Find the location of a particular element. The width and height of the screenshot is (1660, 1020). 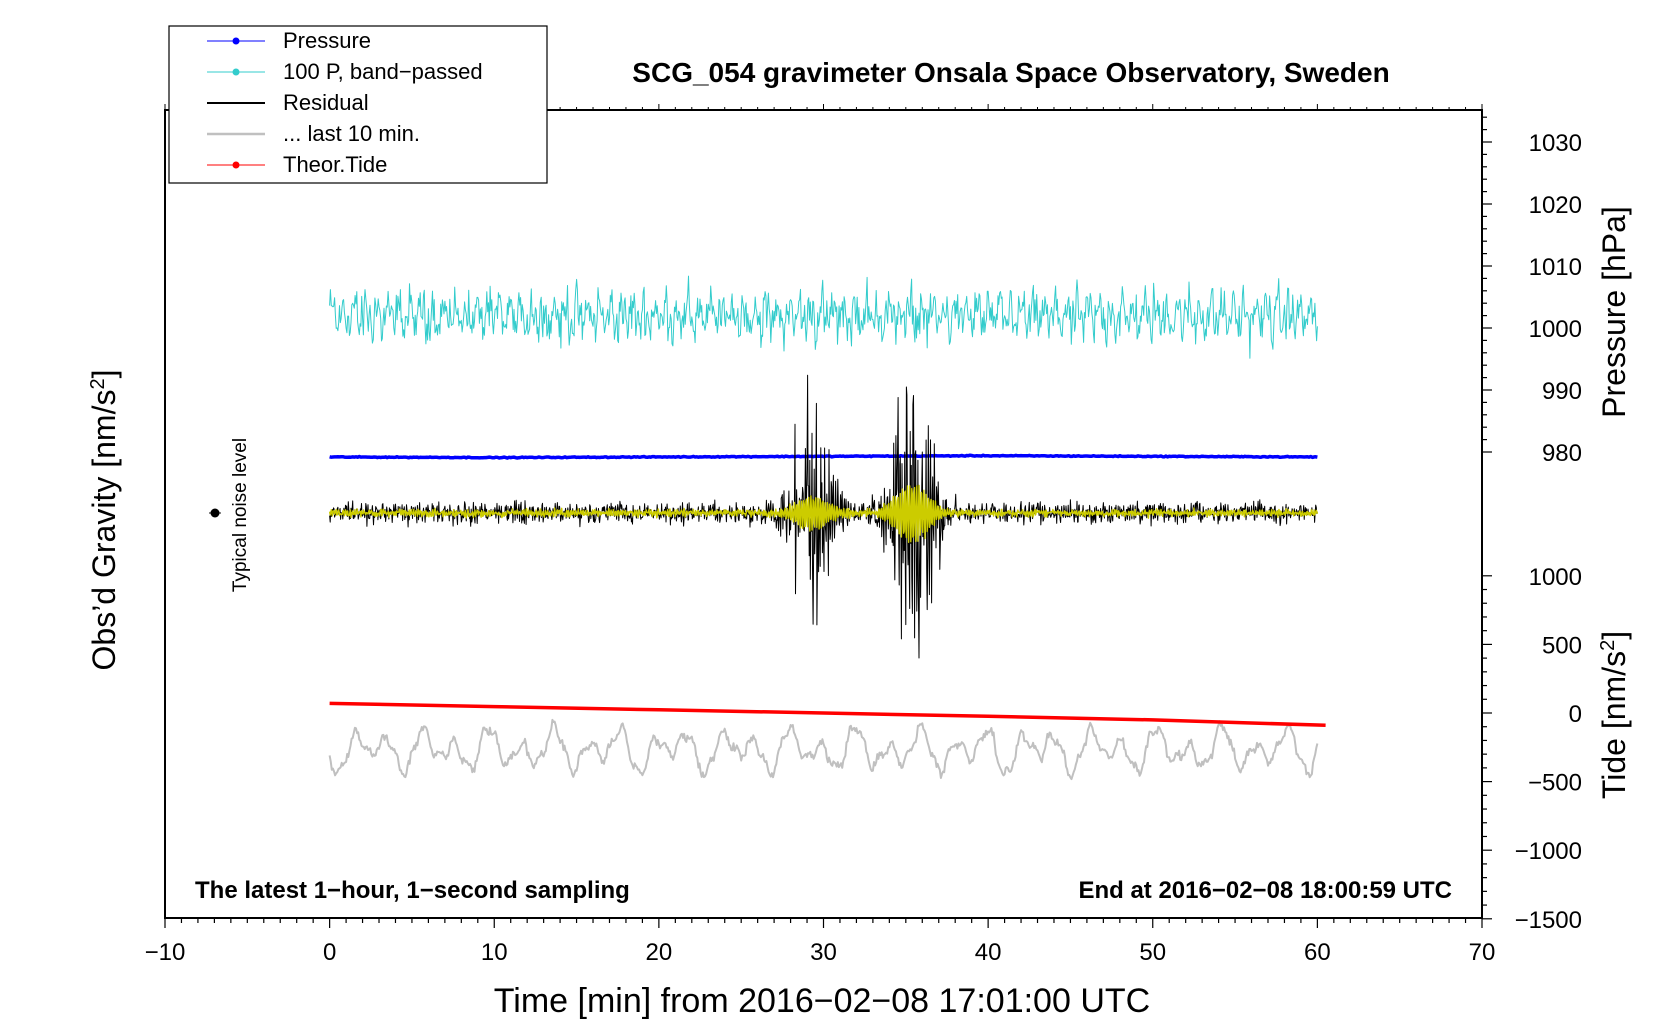

x-tick-label: 60 is located at coordinates (1317, 952).